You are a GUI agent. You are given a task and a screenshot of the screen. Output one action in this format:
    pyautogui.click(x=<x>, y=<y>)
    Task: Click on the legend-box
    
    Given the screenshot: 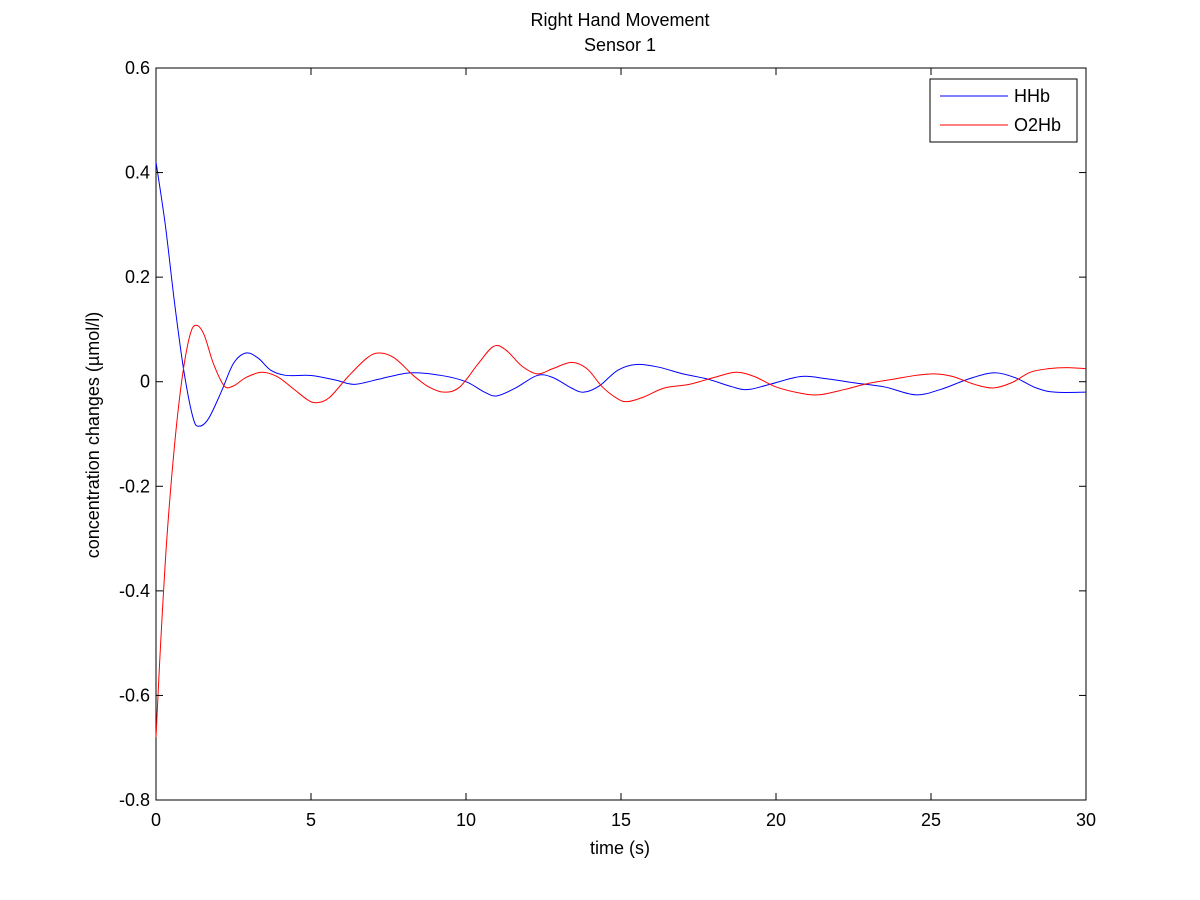 What is the action you would take?
    pyautogui.click(x=1003, y=110)
    